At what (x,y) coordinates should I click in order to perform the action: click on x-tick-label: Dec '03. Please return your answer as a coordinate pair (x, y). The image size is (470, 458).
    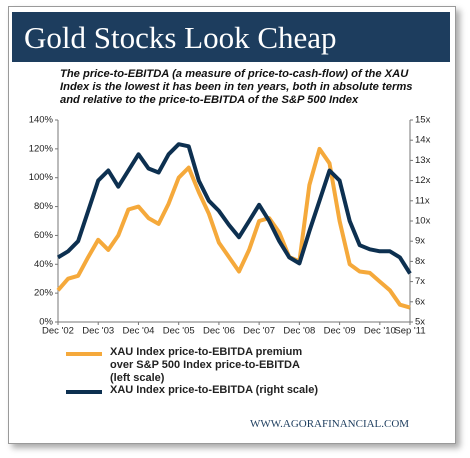
    Looking at the image, I should click on (98, 331).